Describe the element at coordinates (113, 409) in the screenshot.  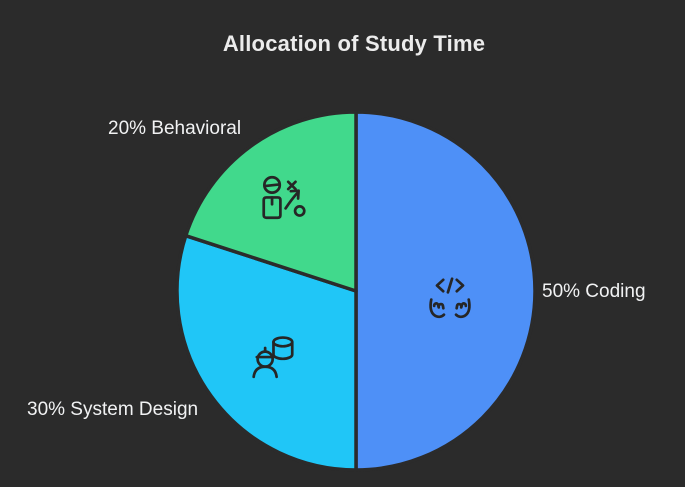
I see `slice-label-system-design: 30% System Design` at that location.